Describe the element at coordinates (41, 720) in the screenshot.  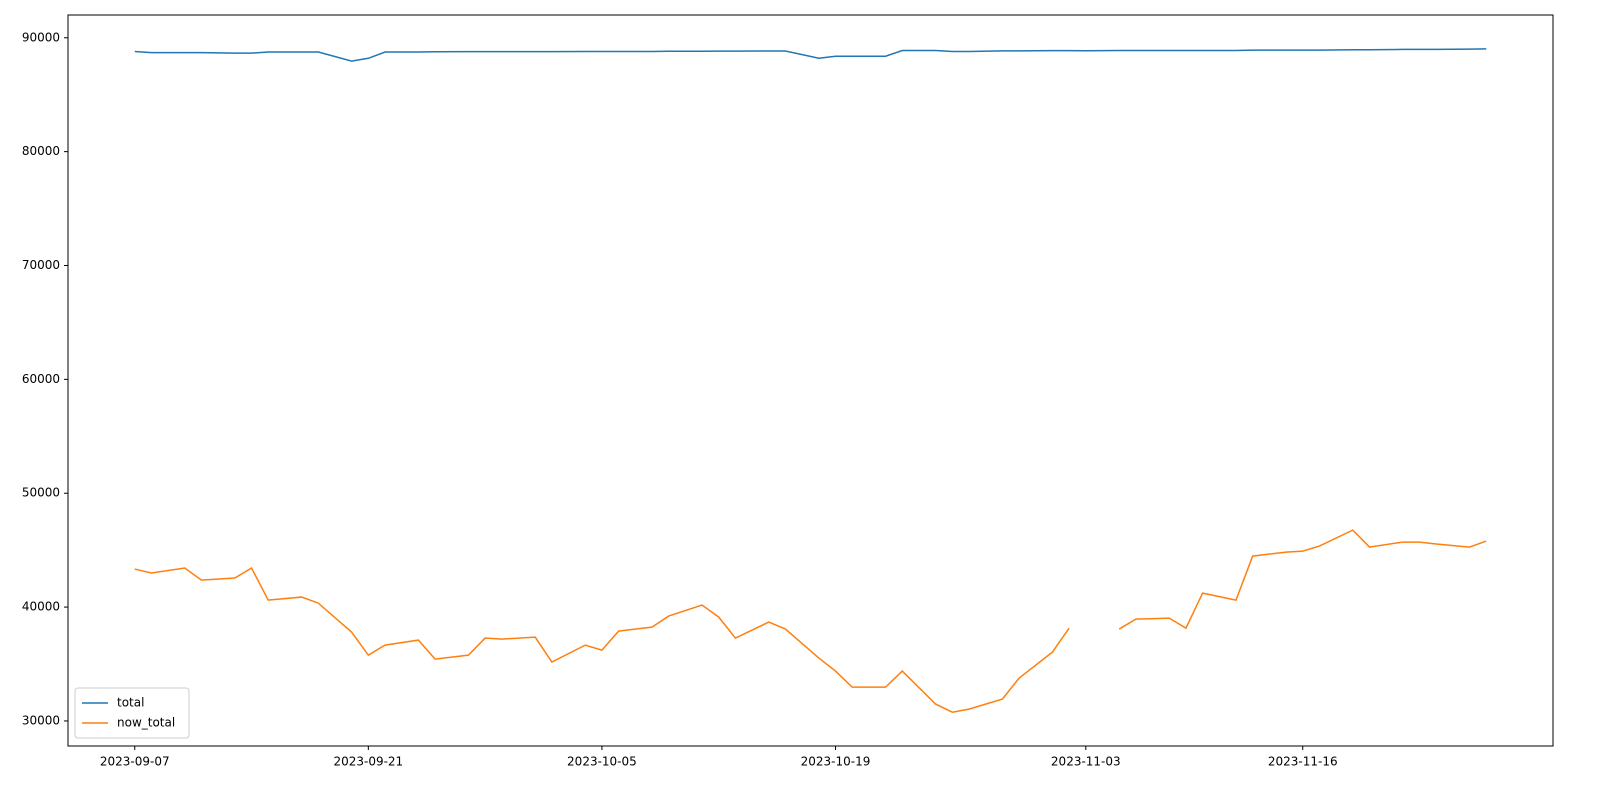
I see `y-tick-label: 30000` at that location.